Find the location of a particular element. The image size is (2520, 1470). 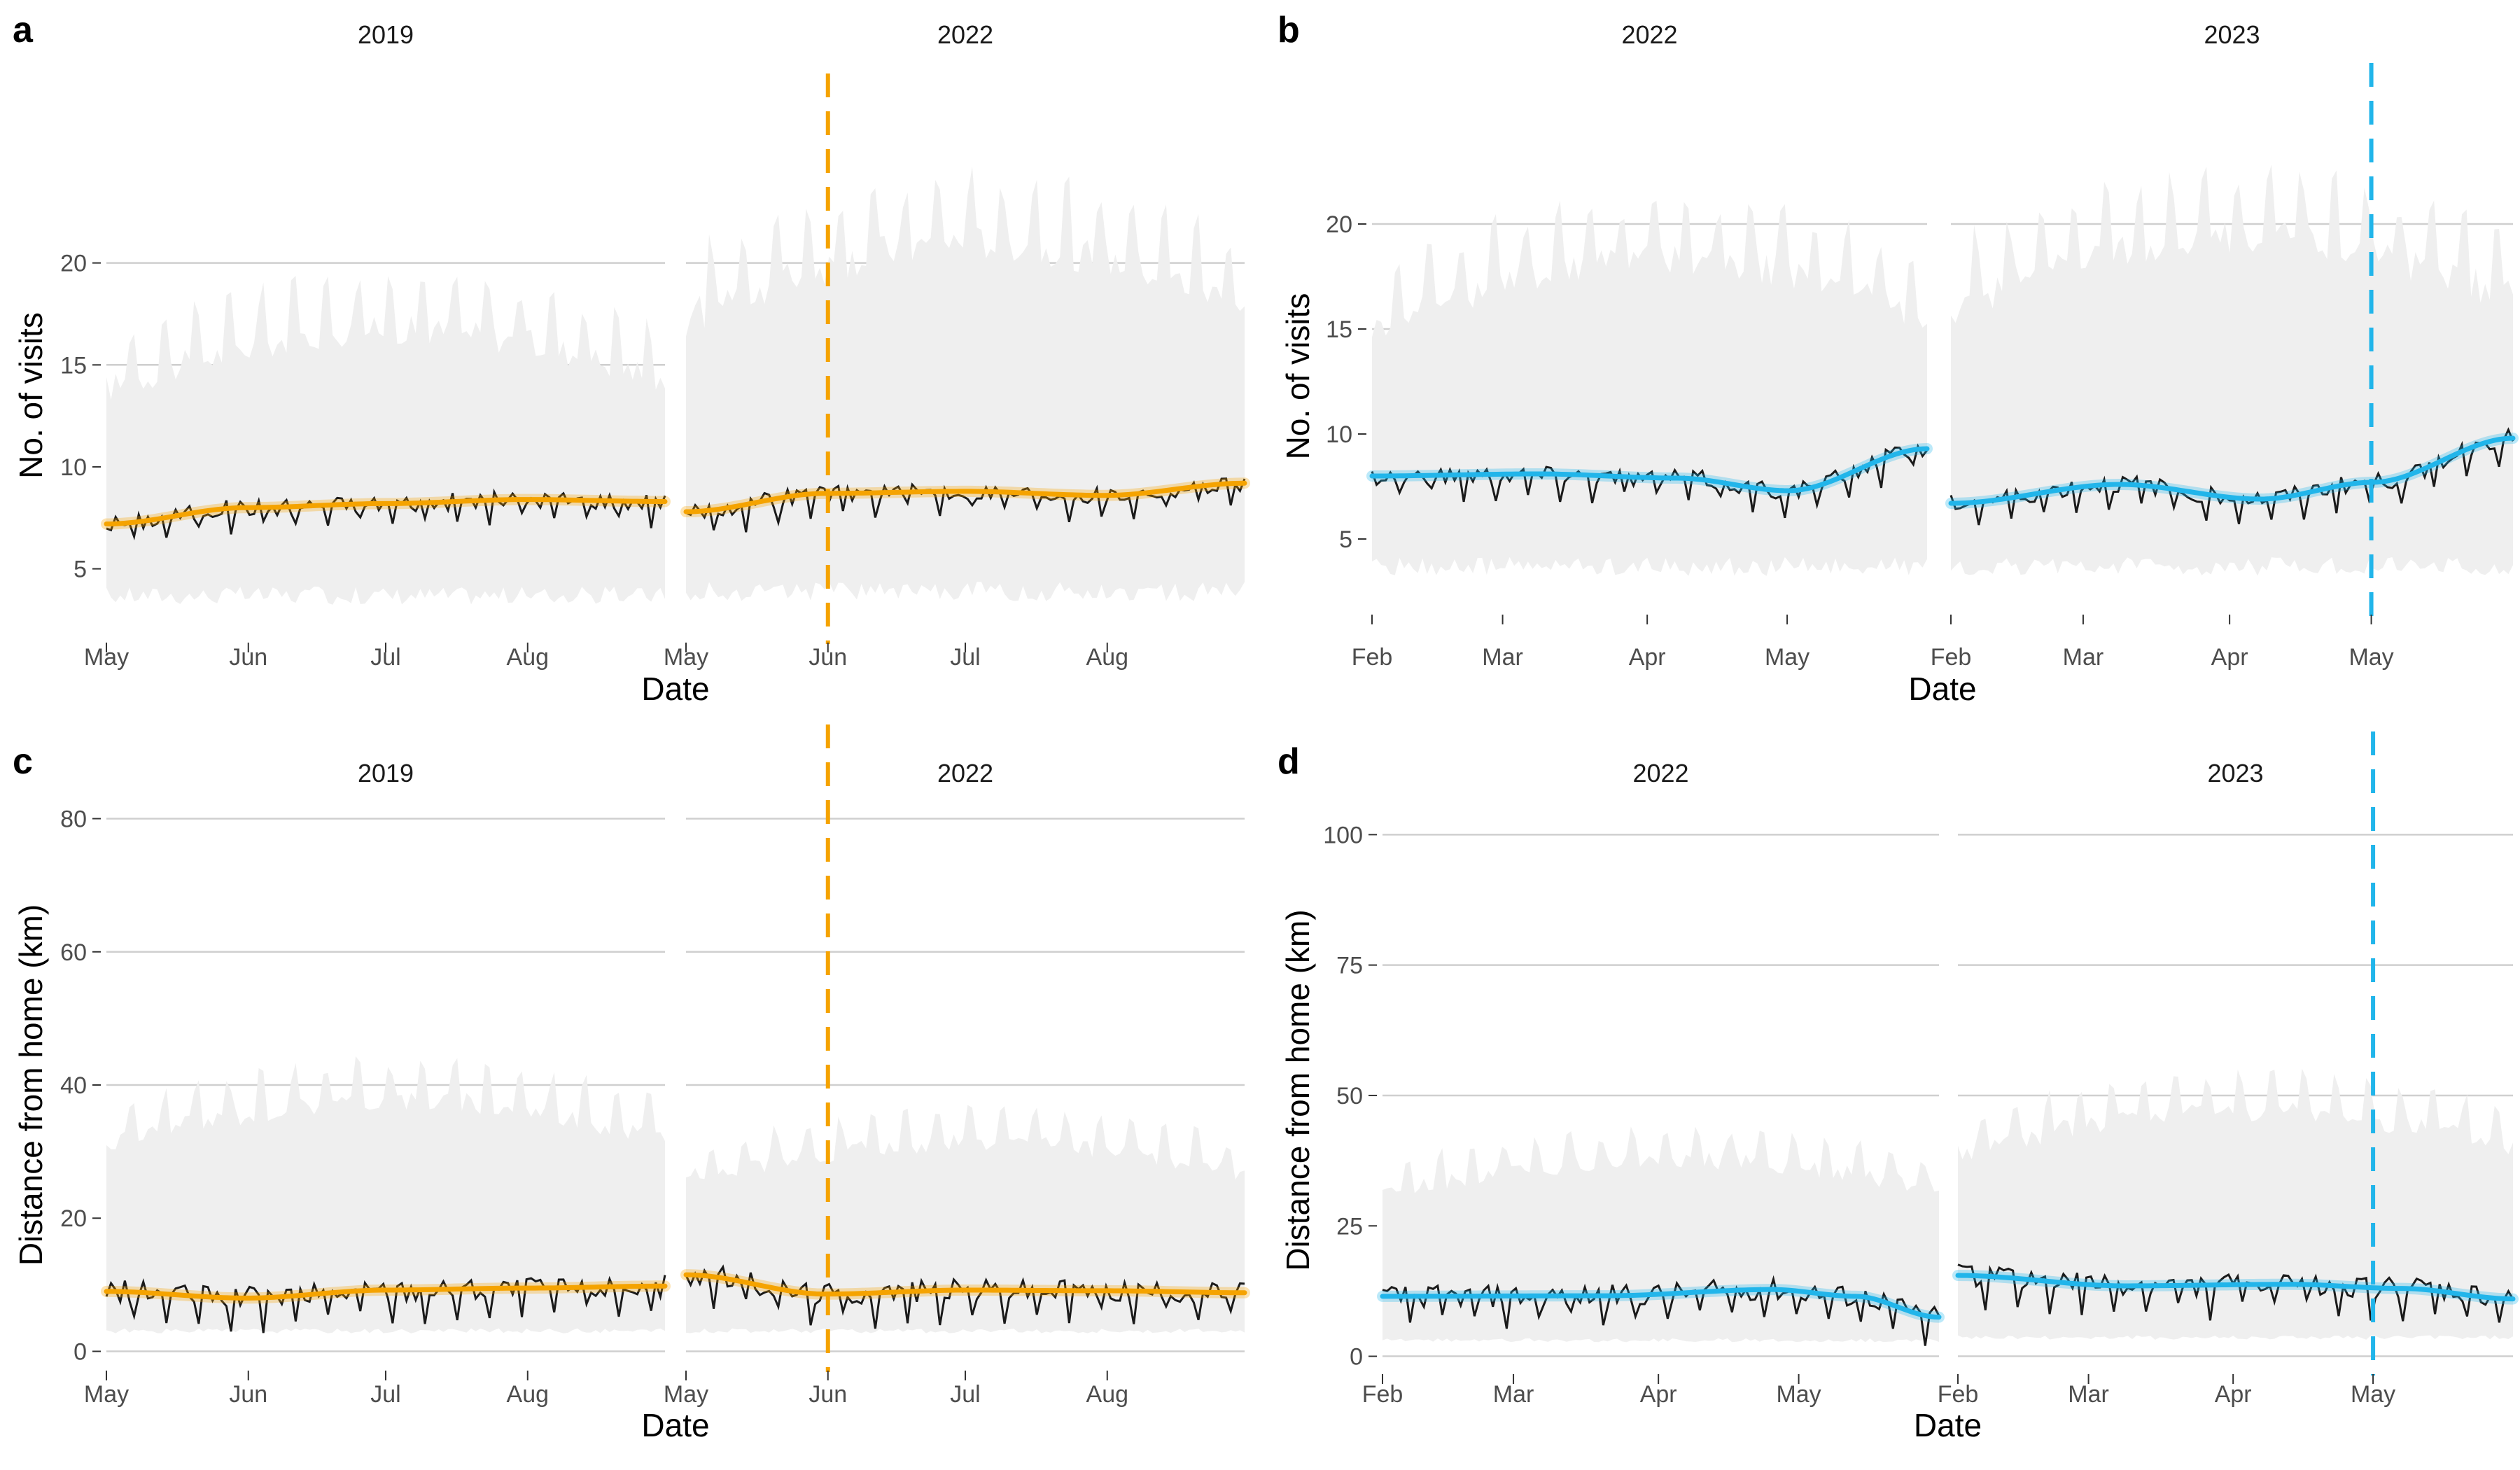

y-tick-label: 100 is located at coordinates (1343, 835).